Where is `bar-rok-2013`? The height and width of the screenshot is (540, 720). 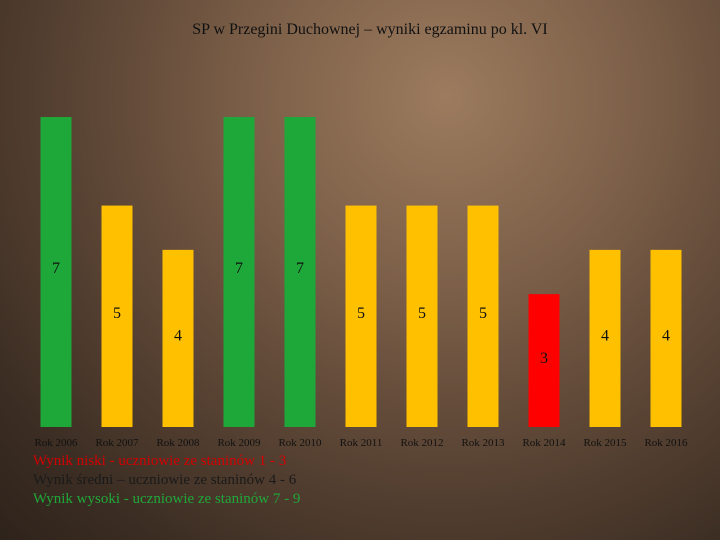 bar-rok-2013 is located at coordinates (483, 316).